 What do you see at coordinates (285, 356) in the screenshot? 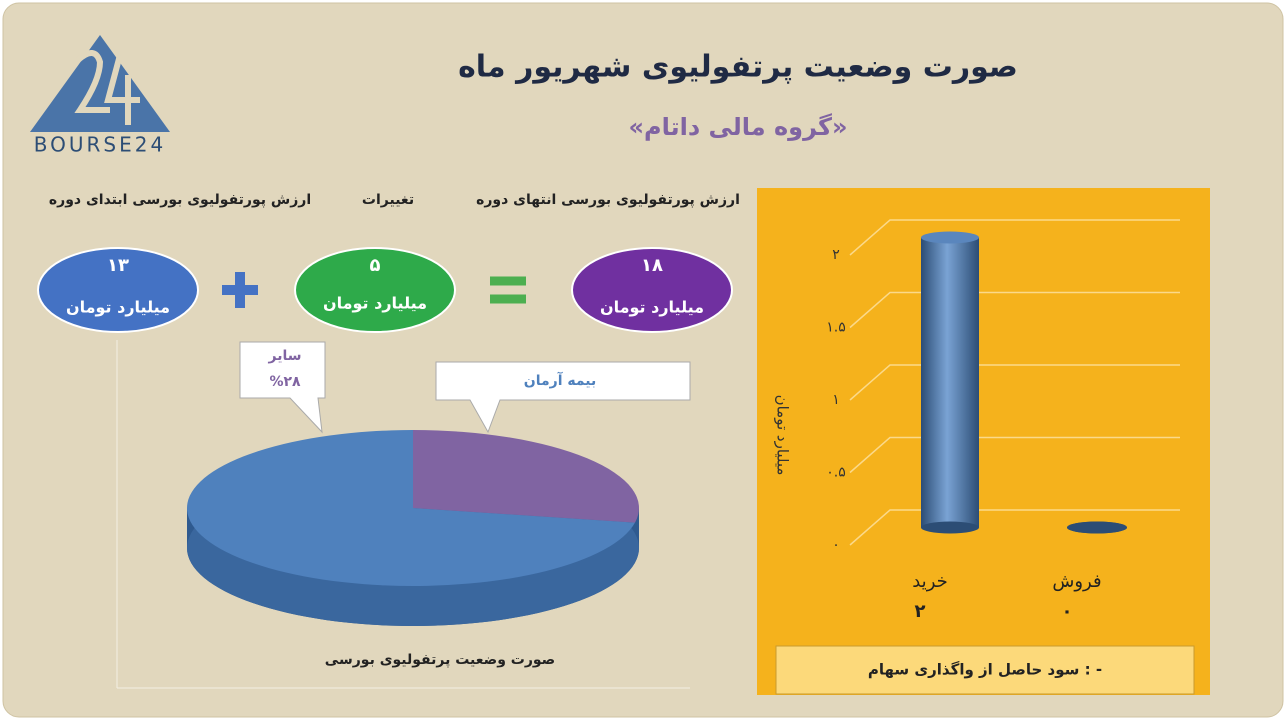
I see `pie-label: سایر` at bounding box center [285, 356].